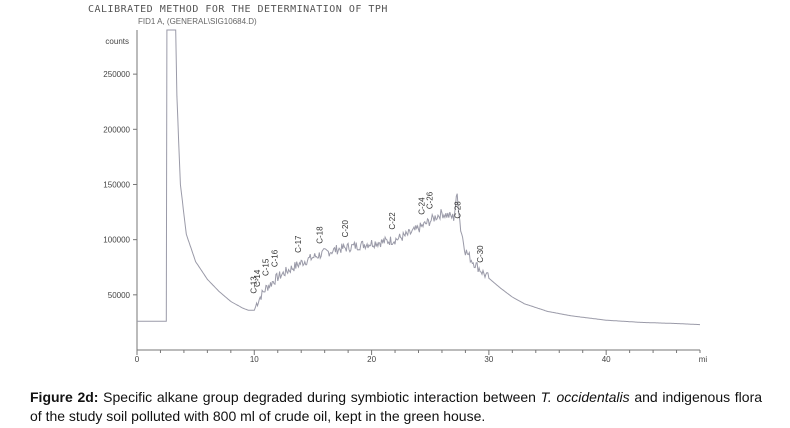 The image size is (790, 428). What do you see at coordinates (371, 359) in the screenshot?
I see `x-tick-label: 20` at bounding box center [371, 359].